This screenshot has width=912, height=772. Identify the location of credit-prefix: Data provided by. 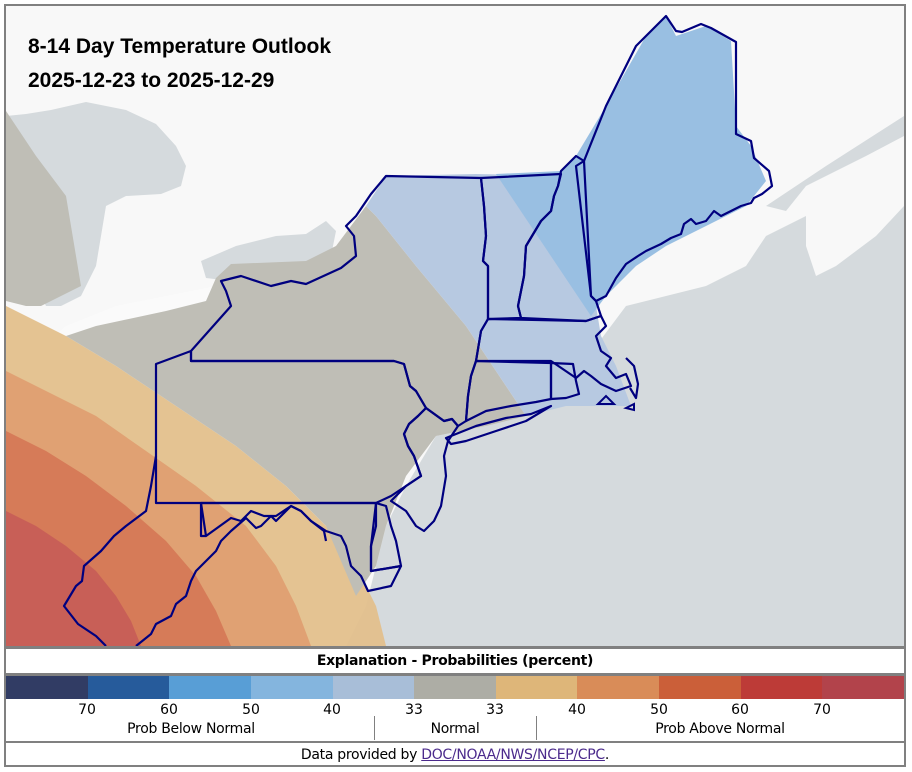
(361, 755).